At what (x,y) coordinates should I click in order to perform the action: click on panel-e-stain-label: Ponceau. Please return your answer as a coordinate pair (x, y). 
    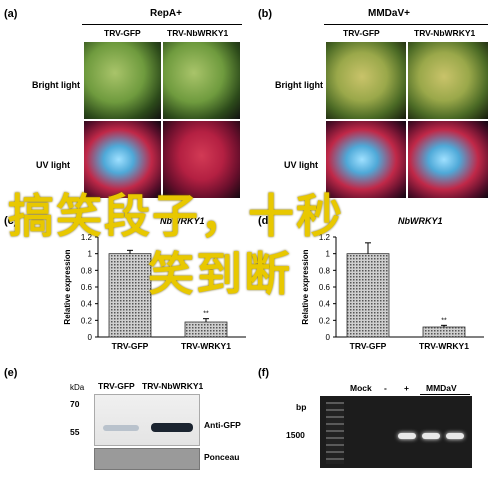
    Looking at the image, I should click on (222, 457).